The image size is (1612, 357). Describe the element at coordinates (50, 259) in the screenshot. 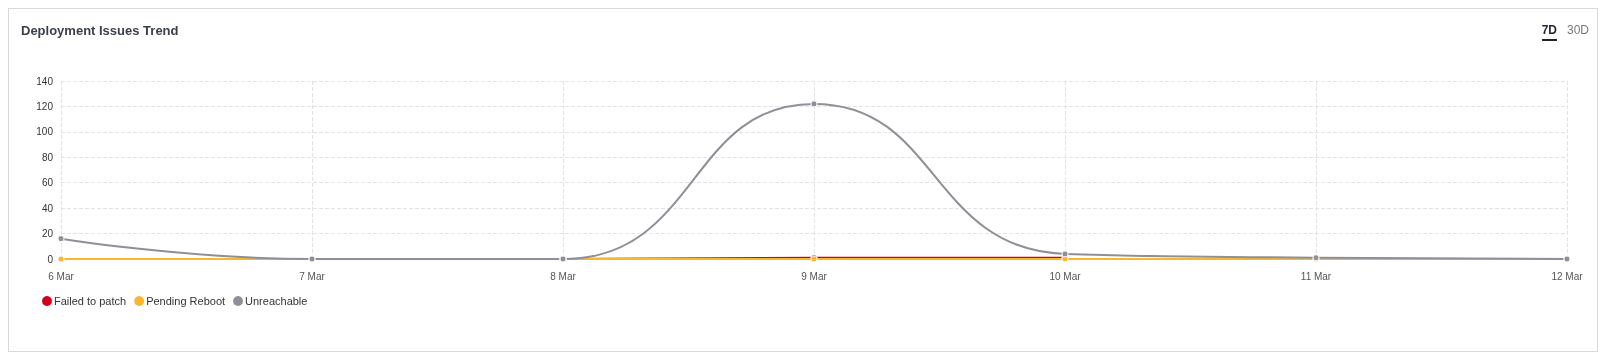

I see `y-tick-label: 0` at that location.